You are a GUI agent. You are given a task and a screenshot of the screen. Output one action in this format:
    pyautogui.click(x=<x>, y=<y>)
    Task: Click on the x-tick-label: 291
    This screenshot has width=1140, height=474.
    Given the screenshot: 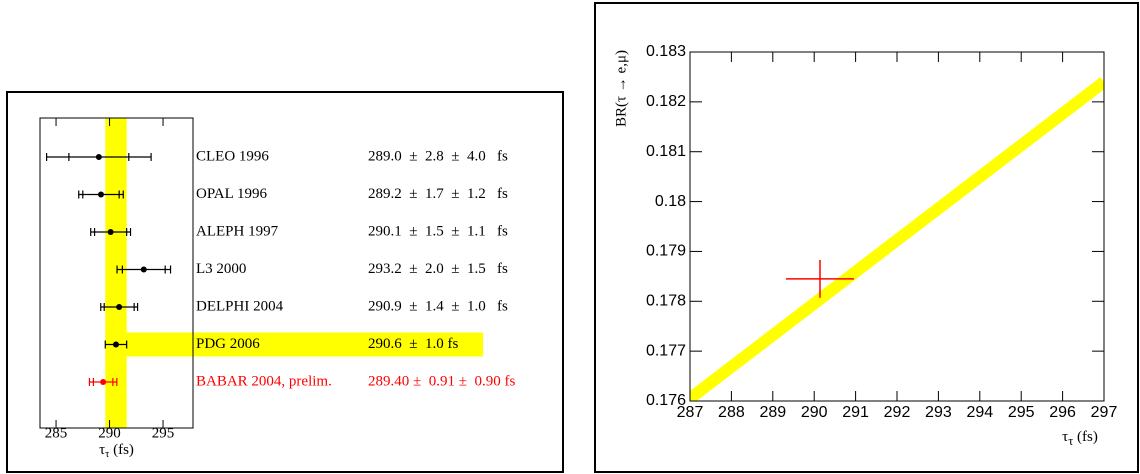 What is the action you would take?
    pyautogui.click(x=855, y=412)
    